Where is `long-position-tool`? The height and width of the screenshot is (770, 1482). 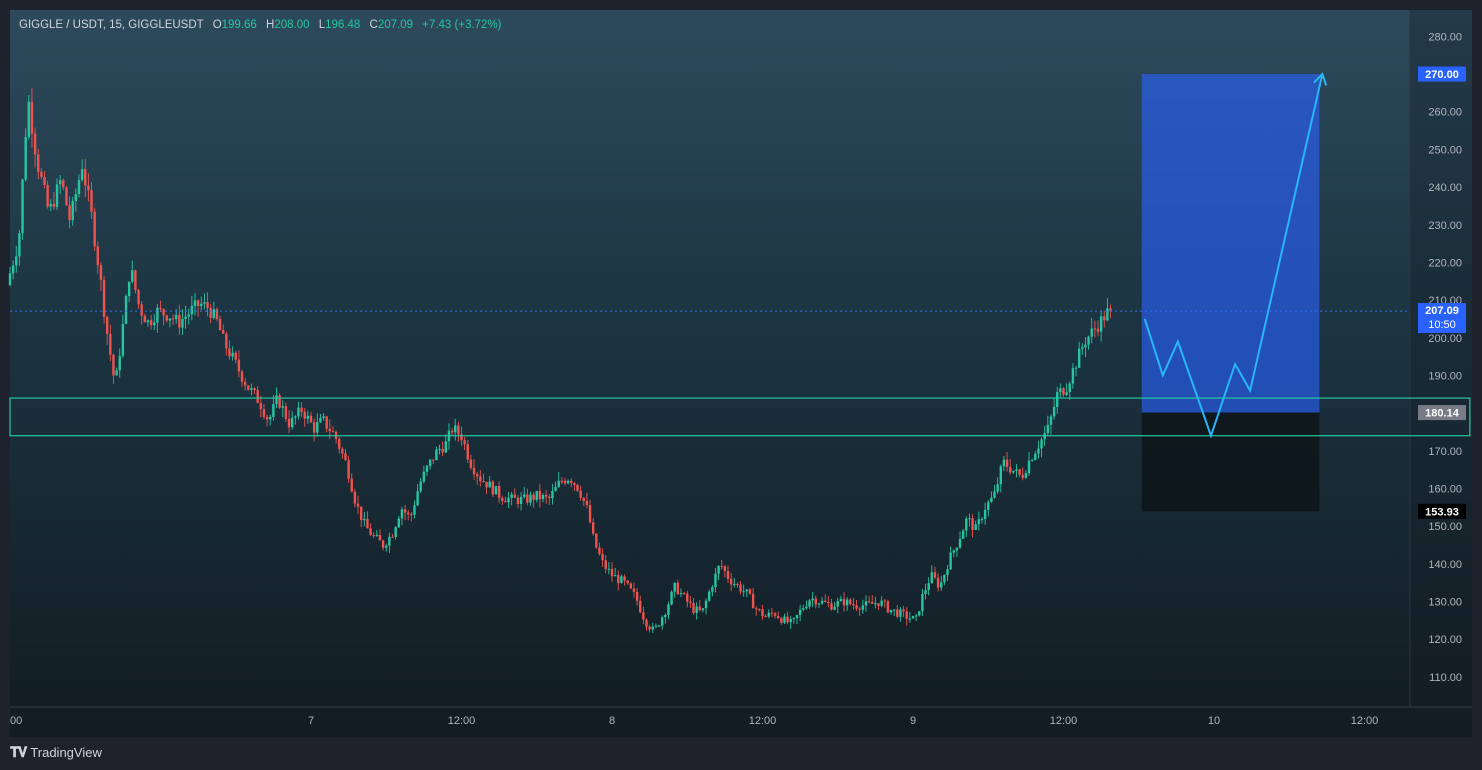
long-position-tool is located at coordinates (1230, 293).